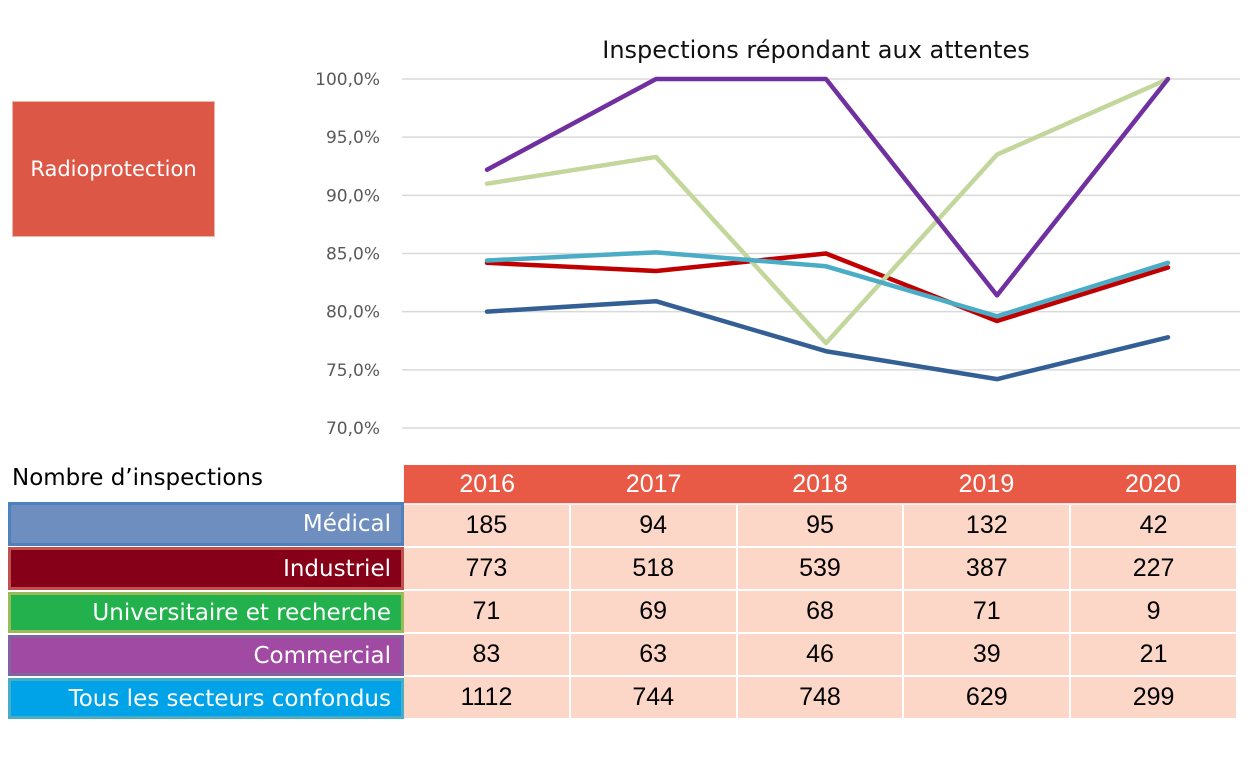 The image size is (1248, 770). Describe the element at coordinates (827, 284) in the screenshot. I see `series-line-tous-les-secteurs-confondus` at that location.